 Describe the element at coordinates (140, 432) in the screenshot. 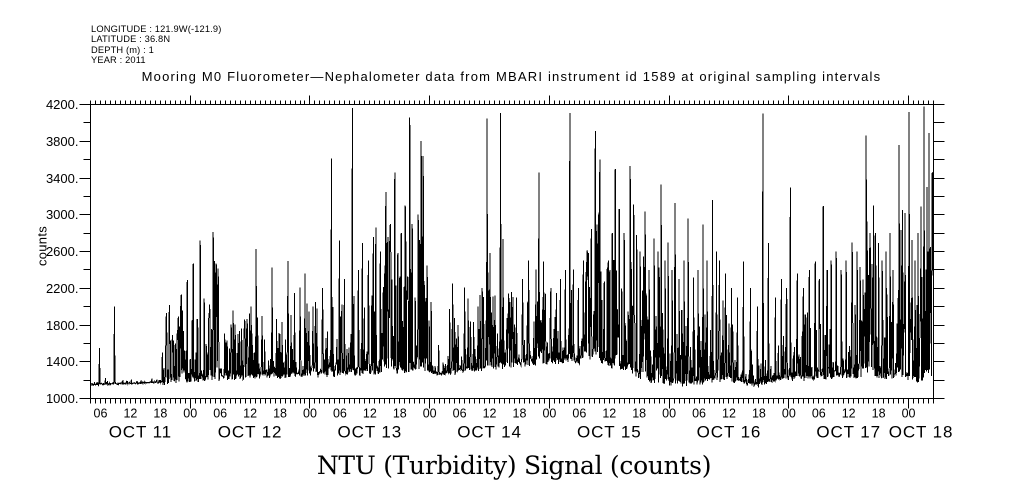

I see `x-day-label: OCT 11` at that location.